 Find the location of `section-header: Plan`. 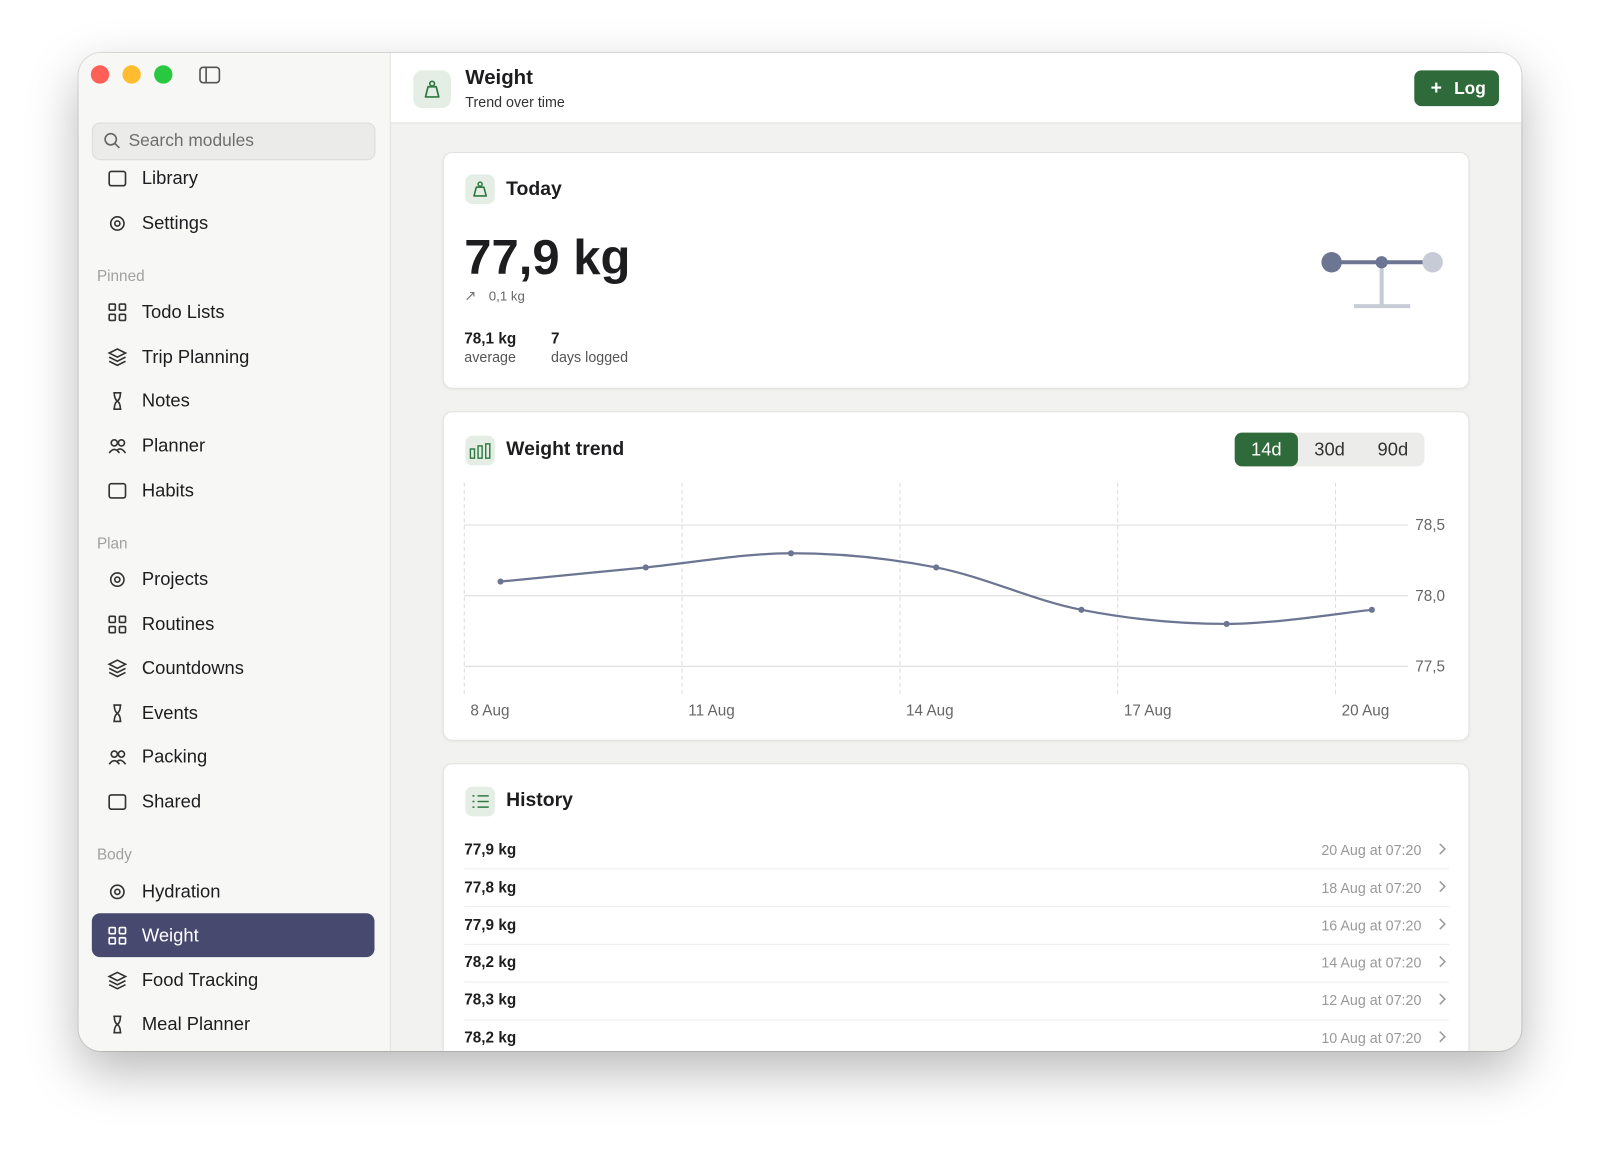

section-header: Plan is located at coordinates (112, 543).